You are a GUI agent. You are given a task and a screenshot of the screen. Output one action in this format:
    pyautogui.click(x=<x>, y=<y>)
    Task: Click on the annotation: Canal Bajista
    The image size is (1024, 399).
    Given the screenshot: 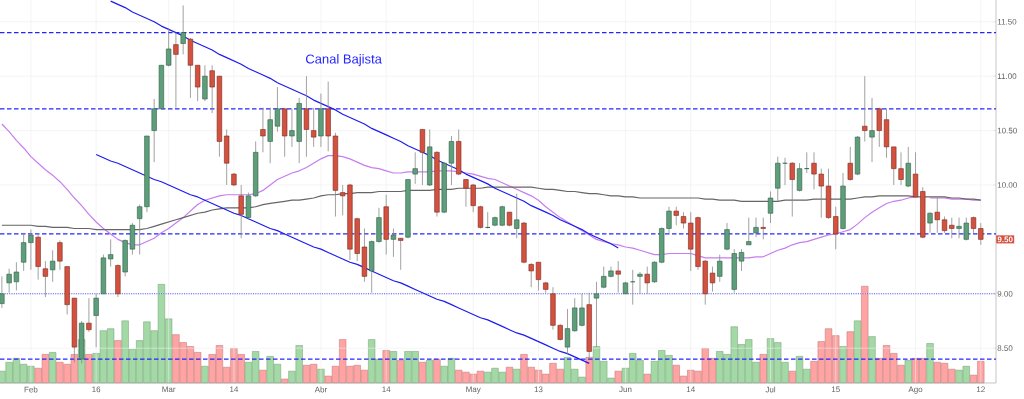 What is the action you would take?
    pyautogui.click(x=343, y=60)
    